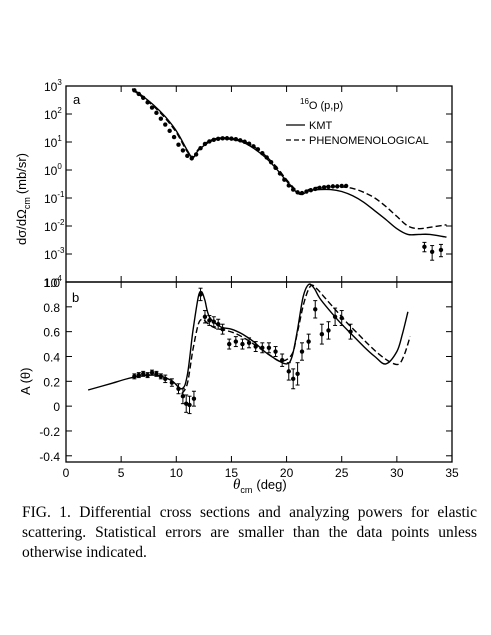 This screenshot has height=635, width=491. I want to click on svg-text: 16O (p,p), so click(321, 104).